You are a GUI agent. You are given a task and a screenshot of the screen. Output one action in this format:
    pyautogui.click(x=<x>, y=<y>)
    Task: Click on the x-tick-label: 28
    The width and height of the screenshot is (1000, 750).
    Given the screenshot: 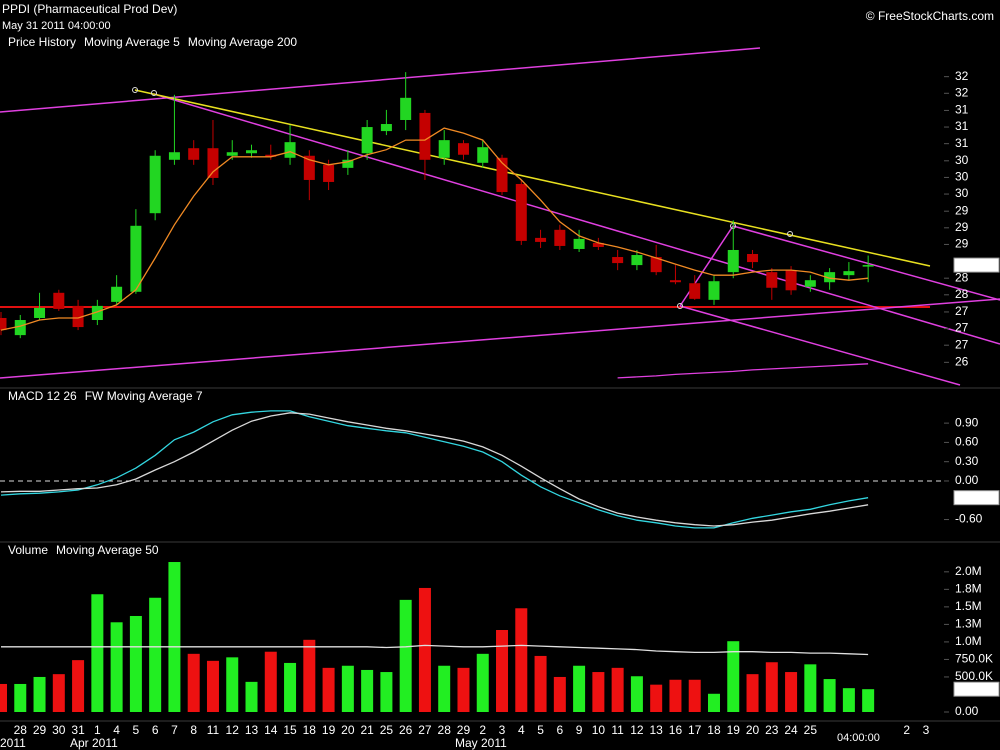 What is the action you would take?
    pyautogui.click(x=445, y=730)
    